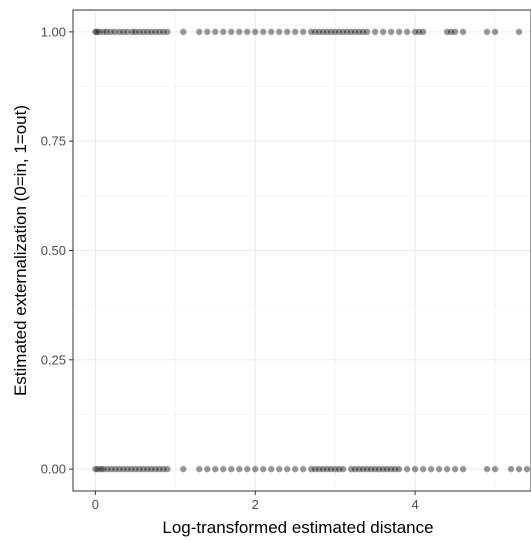 Image resolution: width=531 pixels, height=541 pixels. What do you see at coordinates (20, 250) in the screenshot?
I see `y-axis-title: Estimated externalization (0=in, 1=out)` at bounding box center [20, 250].